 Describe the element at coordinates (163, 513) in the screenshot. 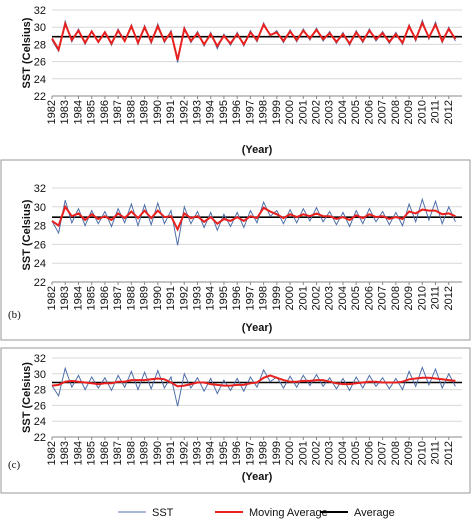

I see `legend-label: SST` at that location.